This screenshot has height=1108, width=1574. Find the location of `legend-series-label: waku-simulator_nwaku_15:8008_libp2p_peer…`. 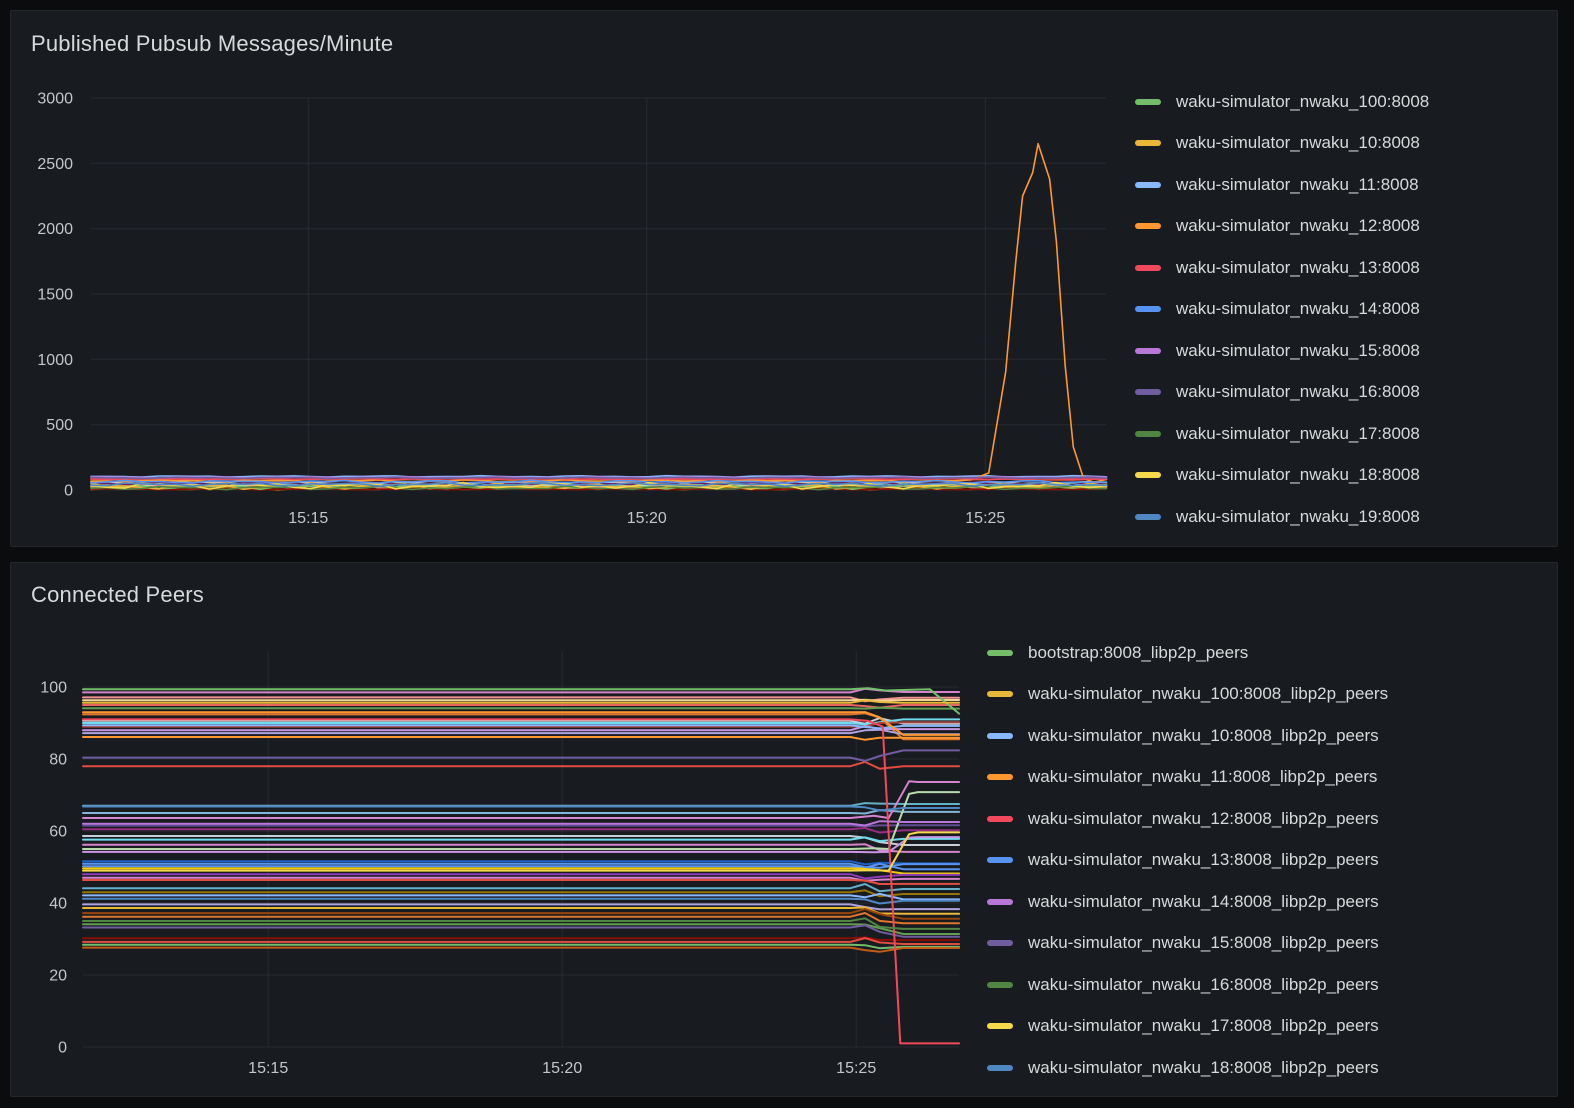

legend-series-label: waku-simulator_nwaku_15:8008_libp2p_peer… is located at coordinates (1203, 943).